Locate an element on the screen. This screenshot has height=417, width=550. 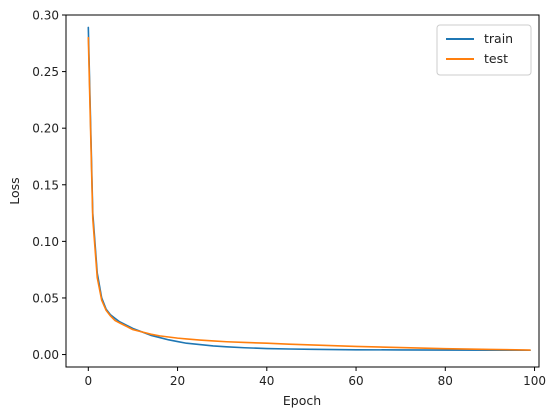
x-axis-label: Epoch is located at coordinates (302, 400).